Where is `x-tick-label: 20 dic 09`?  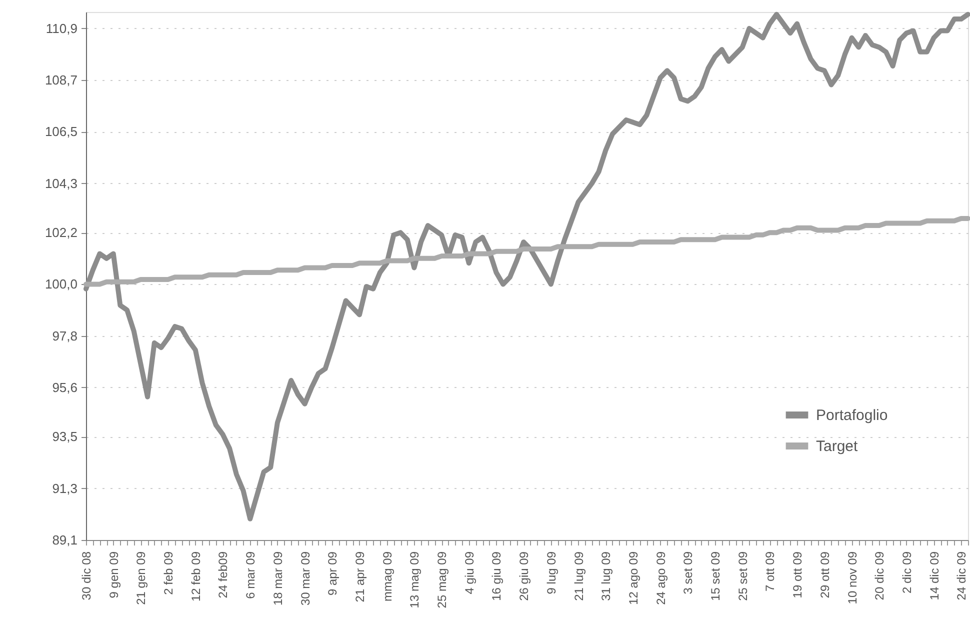 x-tick-label: 20 dic 09 is located at coordinates (879, 575).